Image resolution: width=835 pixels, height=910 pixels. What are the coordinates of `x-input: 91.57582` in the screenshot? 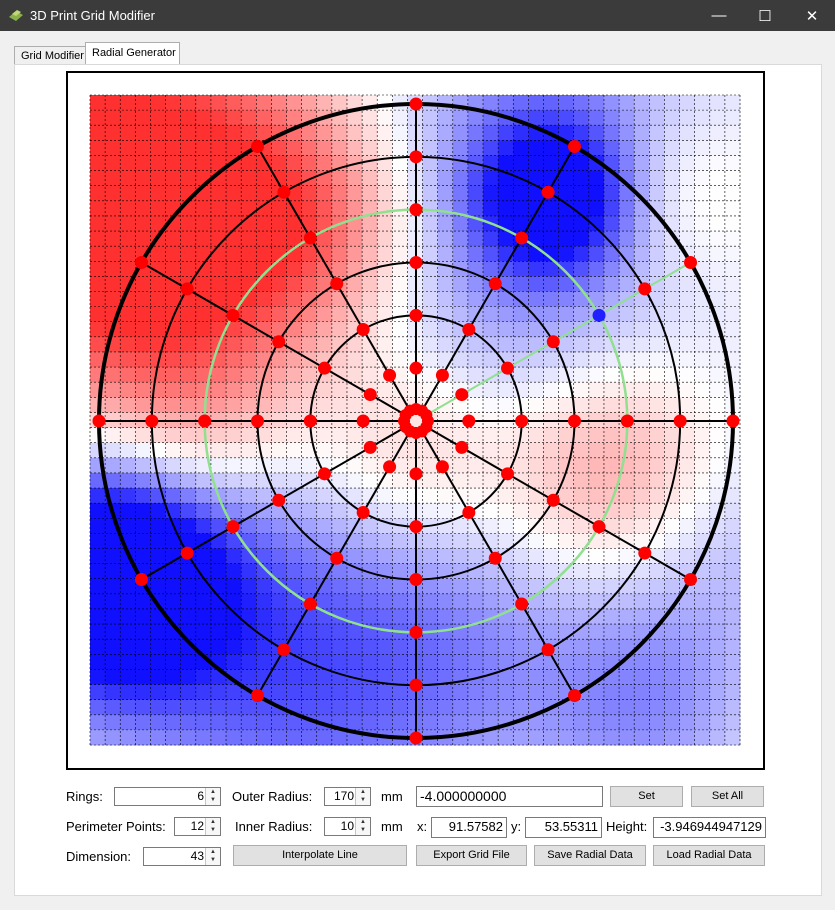 It's located at (469, 827).